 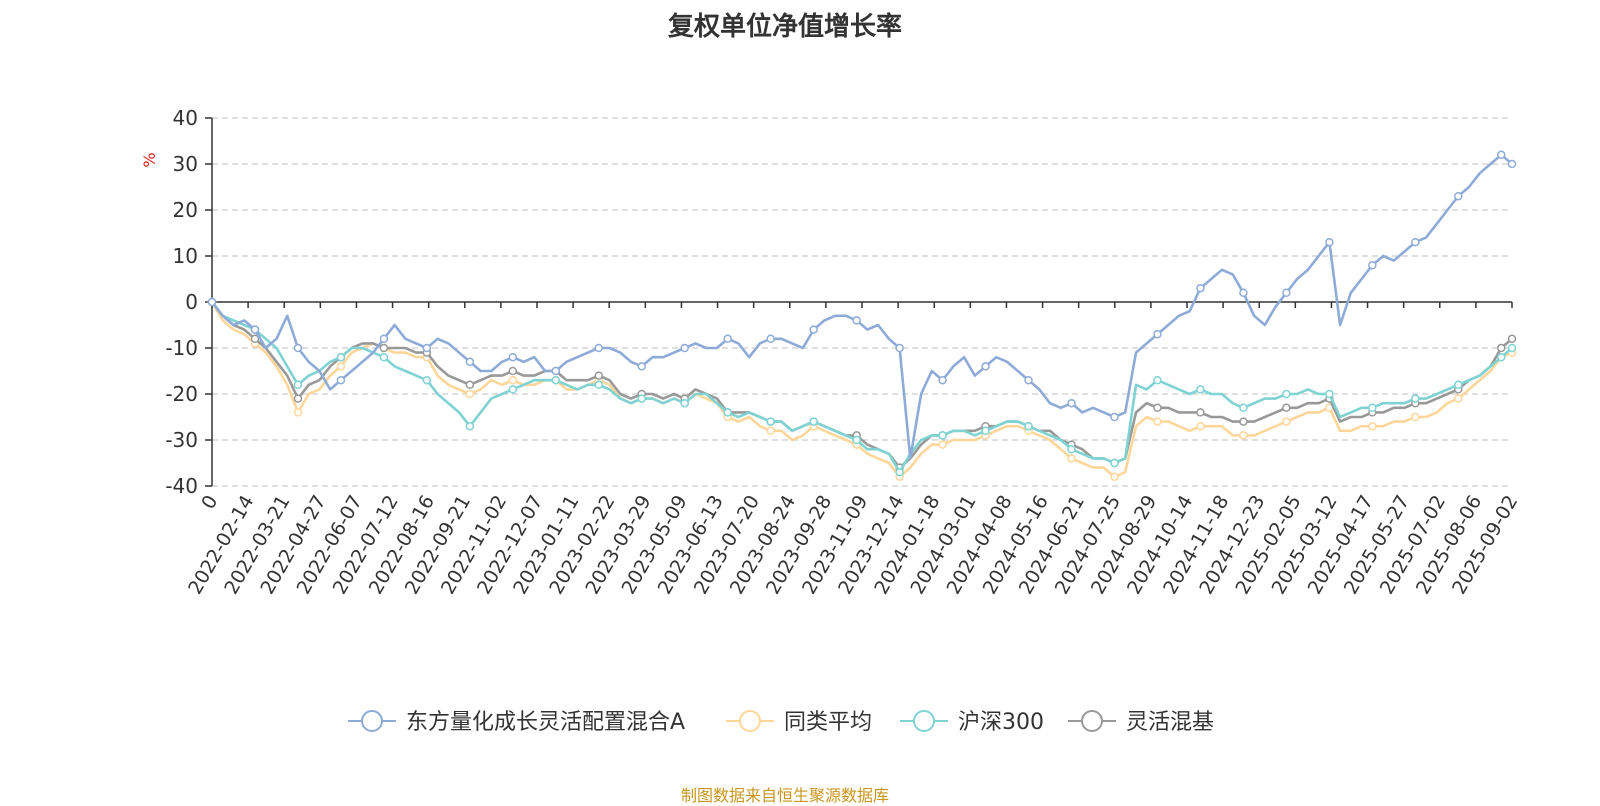 What do you see at coordinates (1170, 722) in the screenshot?
I see `legend-label-flexible_mixed: 灵活混基` at bounding box center [1170, 722].